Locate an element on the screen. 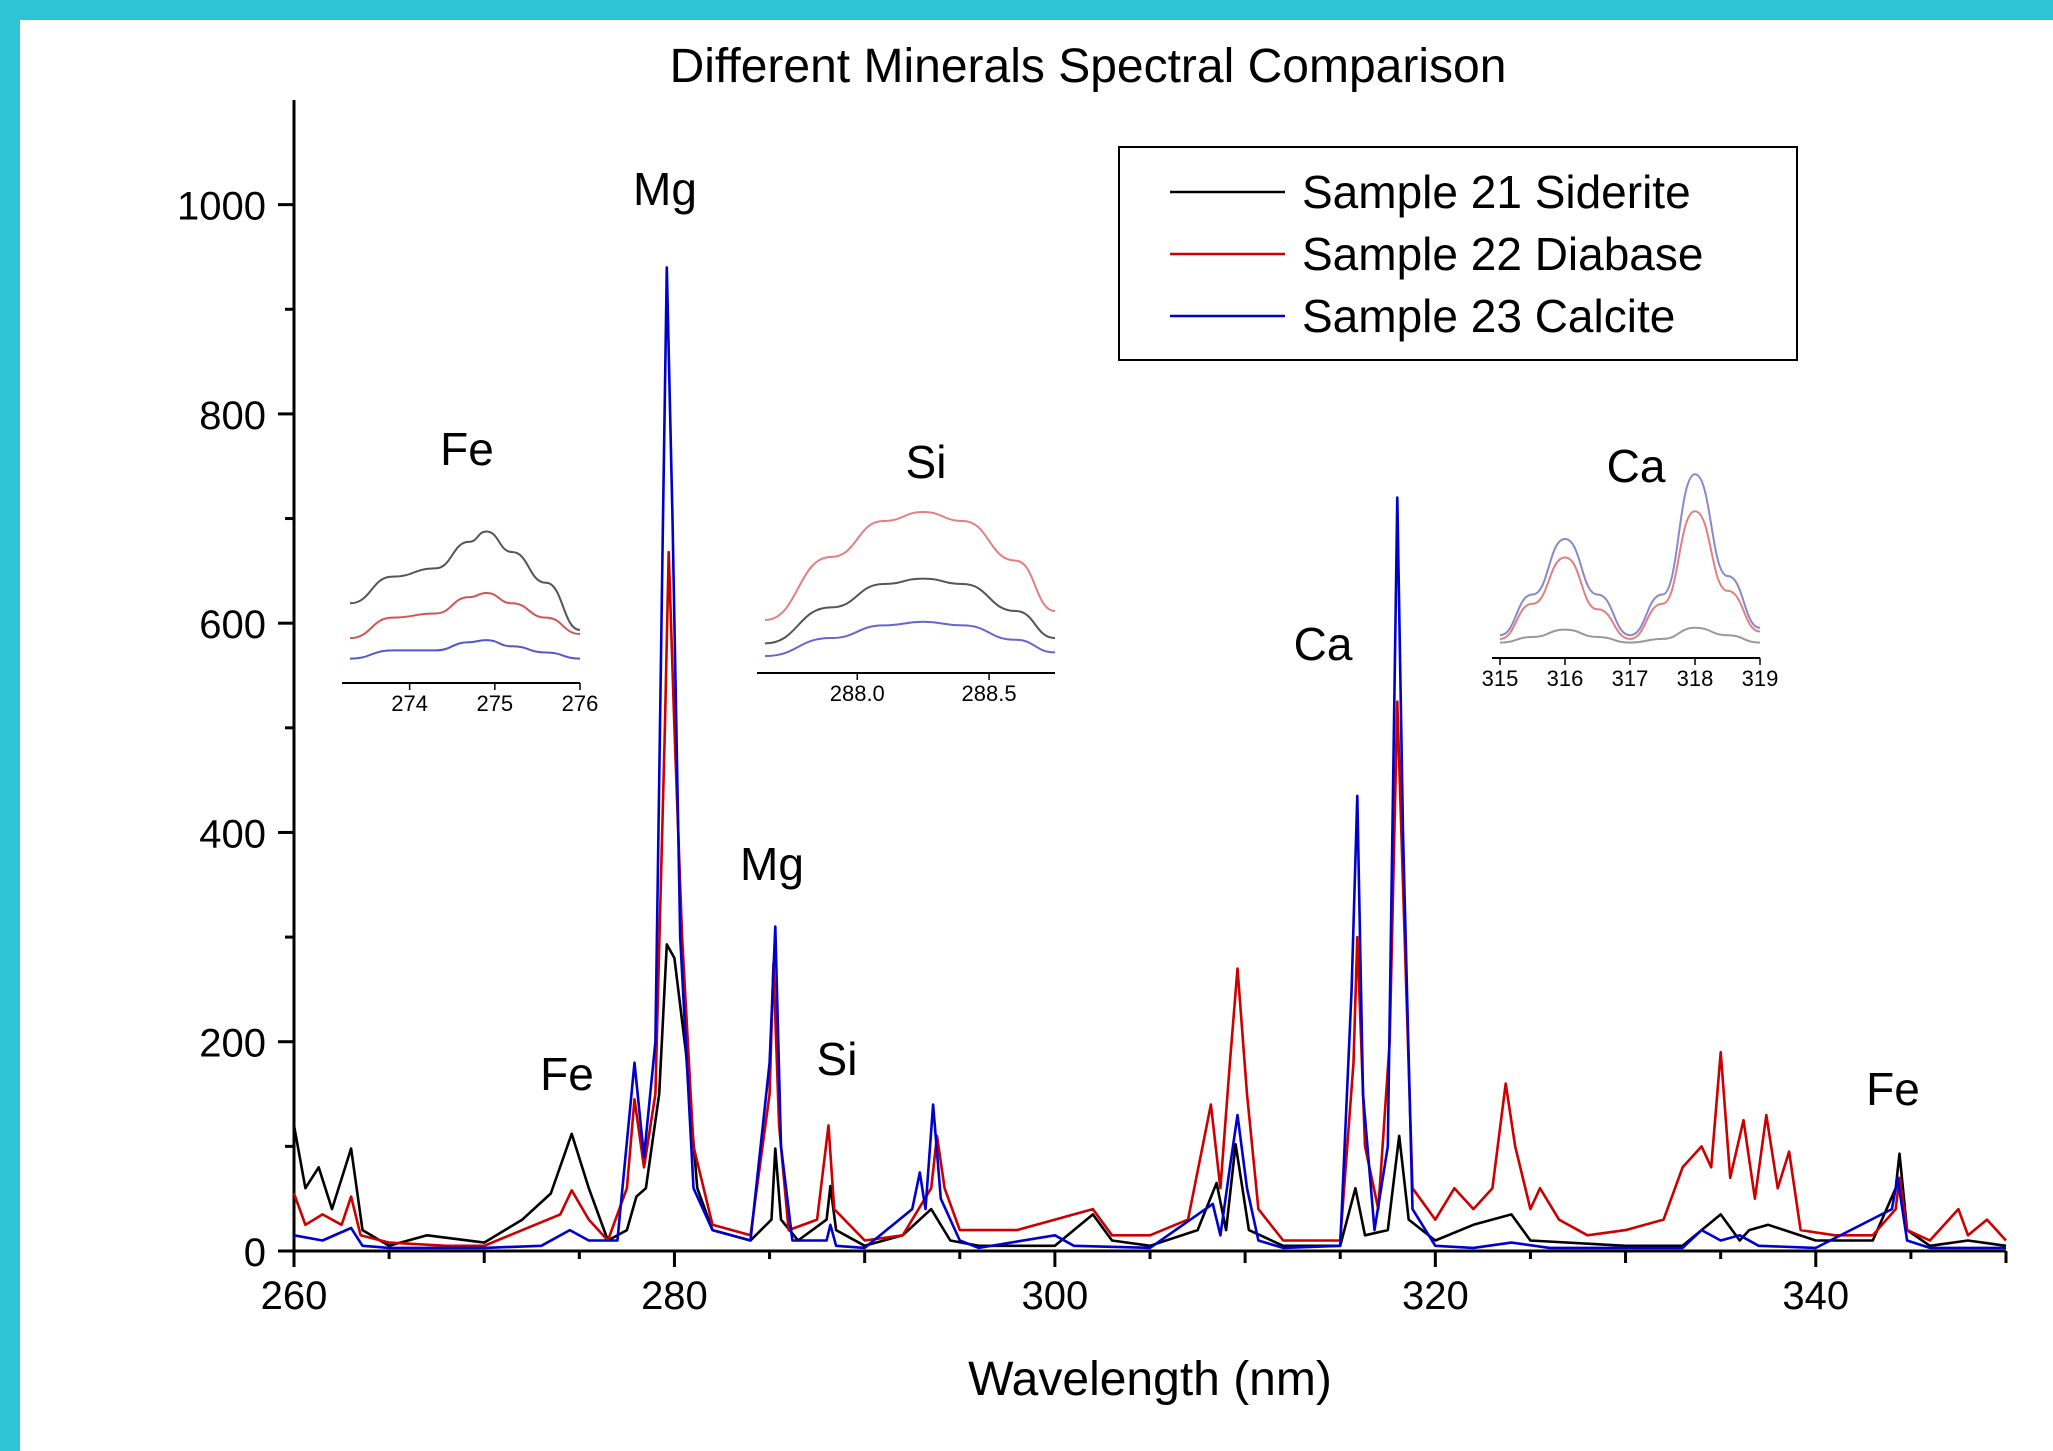 This screenshot has width=2053, height=1451. inset-tick-label: 274 is located at coordinates (409, 703).